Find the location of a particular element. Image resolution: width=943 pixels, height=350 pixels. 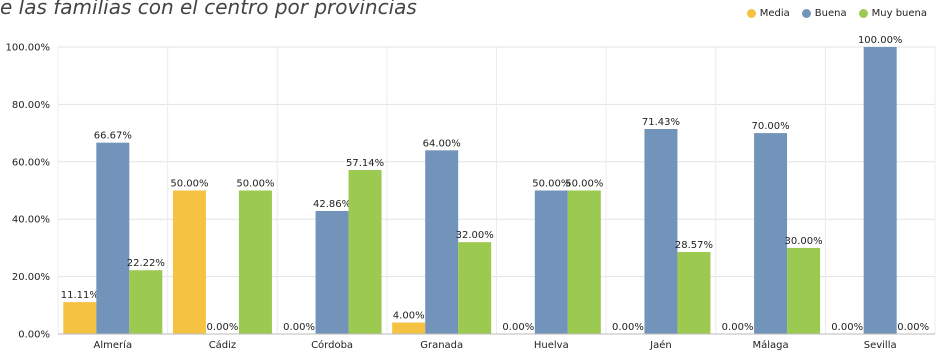

data-label: 28.57% is located at coordinates (694, 245).